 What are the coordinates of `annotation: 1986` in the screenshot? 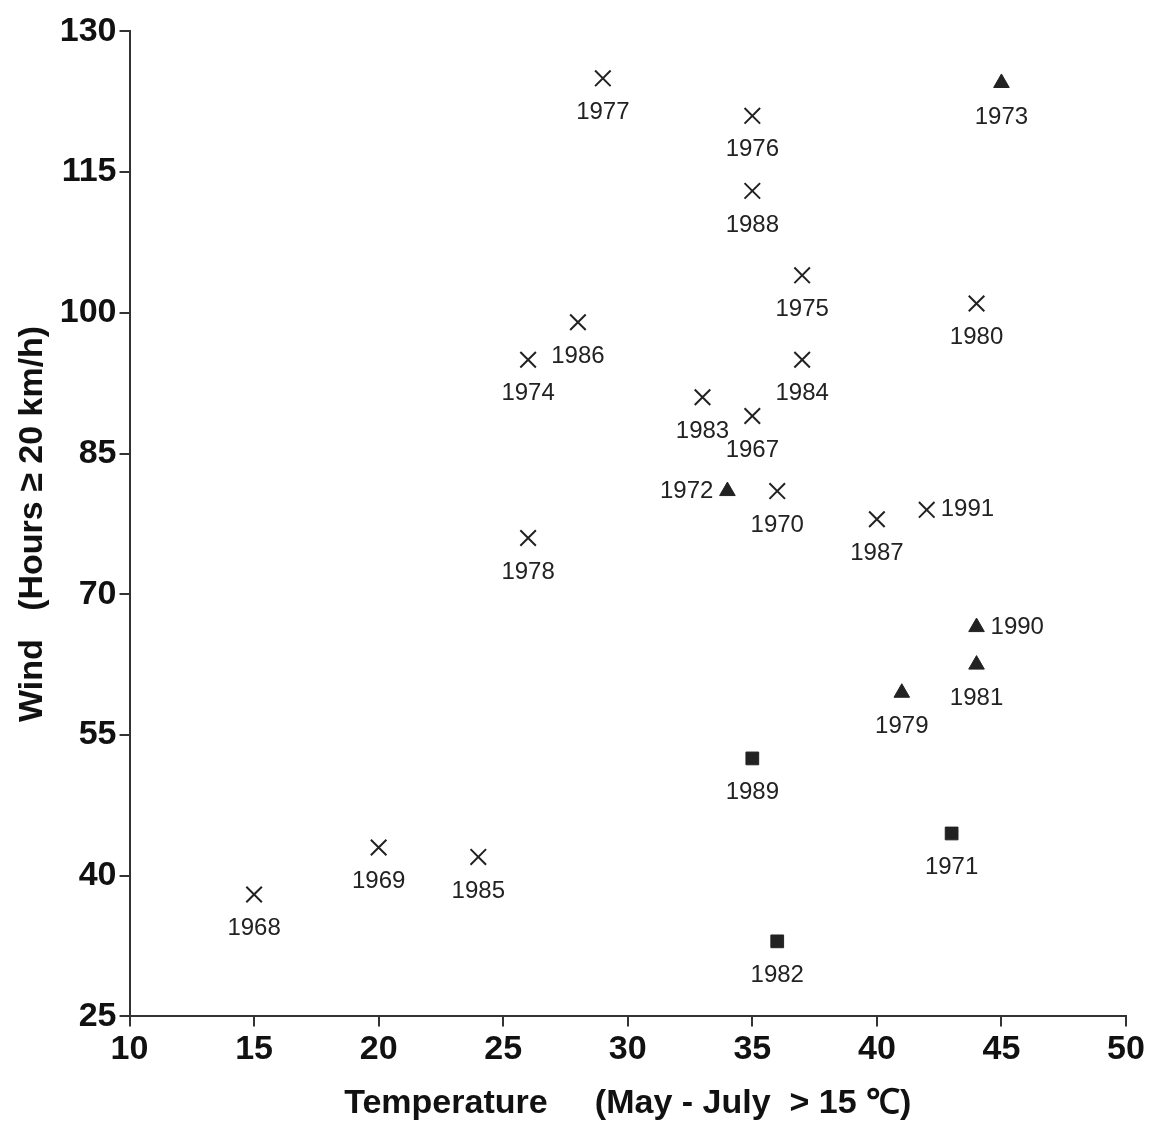 It's located at (578, 354).